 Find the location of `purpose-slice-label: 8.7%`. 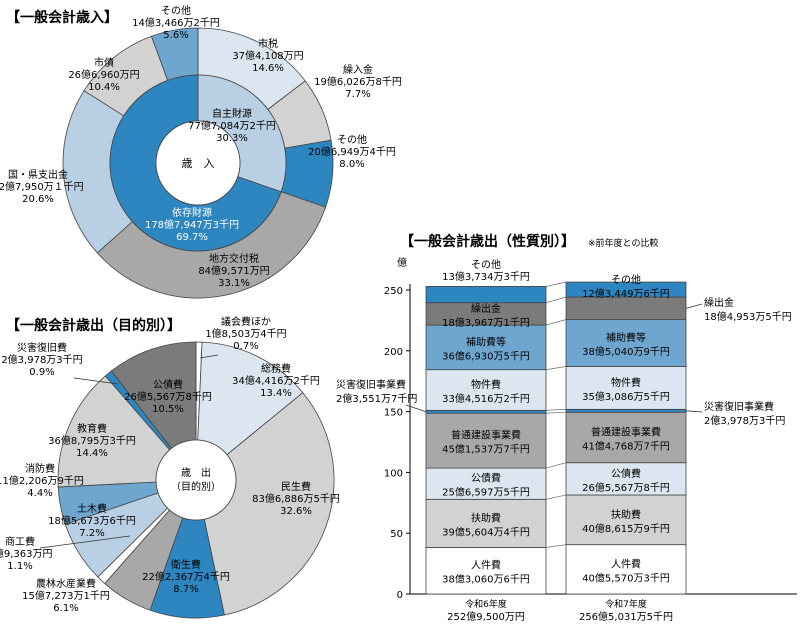

purpose-slice-label: 8.7% is located at coordinates (185, 589).